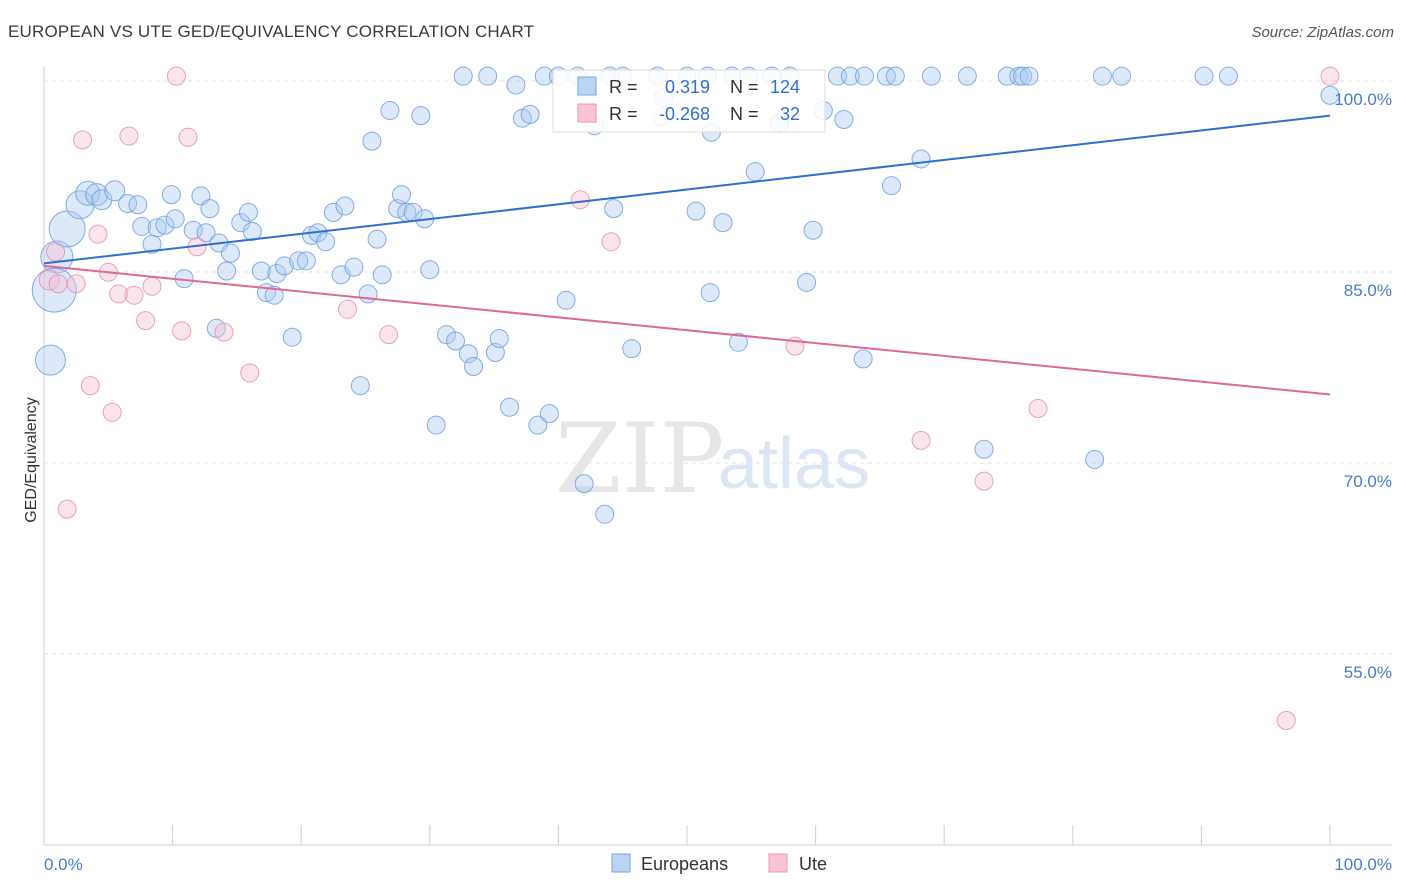 The width and height of the screenshot is (1406, 892). What do you see at coordinates (623, 87) in the screenshot?
I see `legend-r-label-1: R =` at bounding box center [623, 87].